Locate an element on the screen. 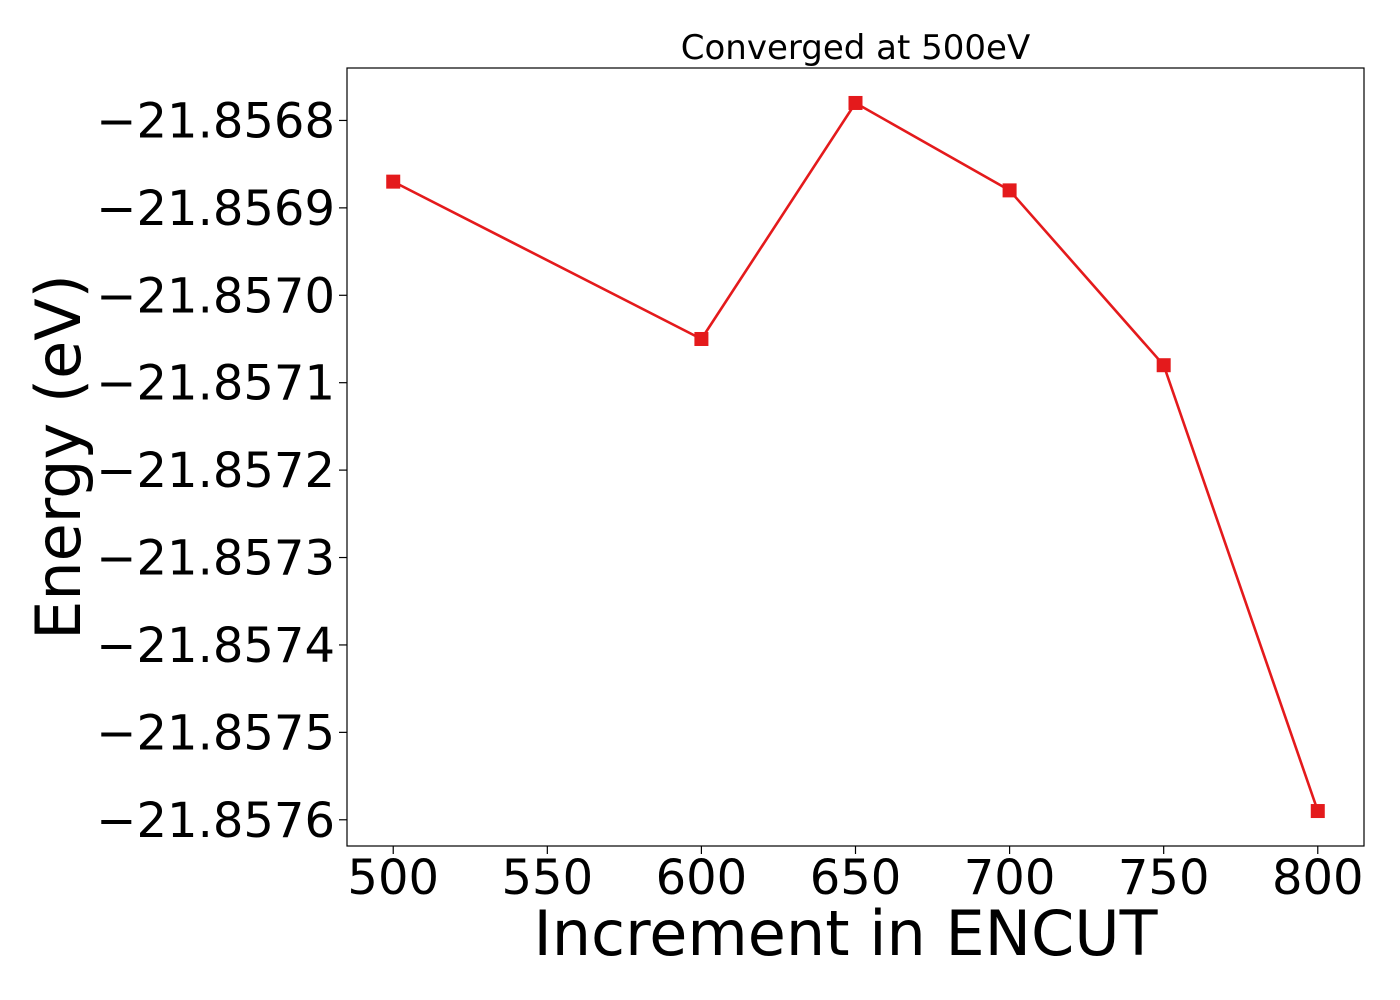 Image resolution: width=1400 pixels, height=1000 pixels. x-tick-label: 500 is located at coordinates (393, 878).